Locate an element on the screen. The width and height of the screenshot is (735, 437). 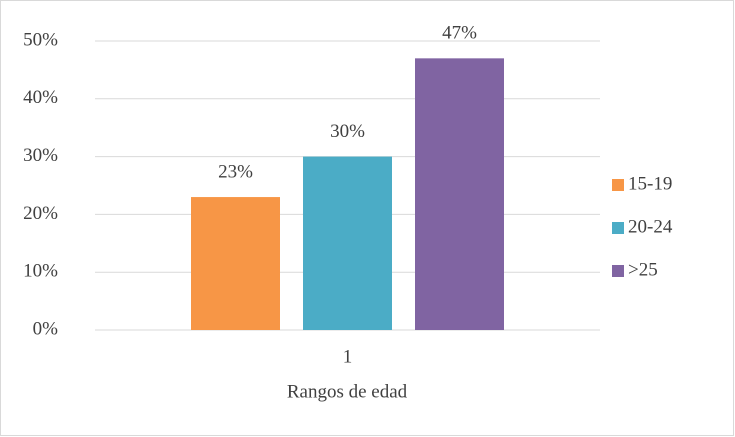
y-tick-label: 30% is located at coordinates (40, 155).